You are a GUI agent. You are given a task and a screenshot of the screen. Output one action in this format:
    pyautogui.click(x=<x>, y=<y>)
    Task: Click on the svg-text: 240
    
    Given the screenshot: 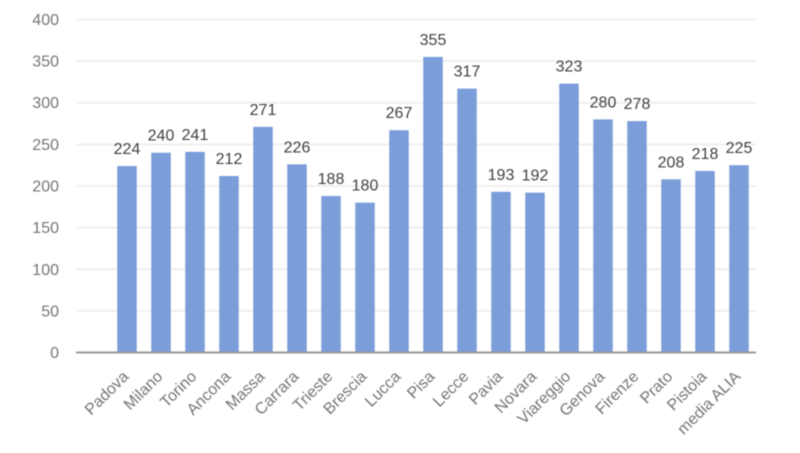 What is the action you would take?
    pyautogui.click(x=161, y=136)
    